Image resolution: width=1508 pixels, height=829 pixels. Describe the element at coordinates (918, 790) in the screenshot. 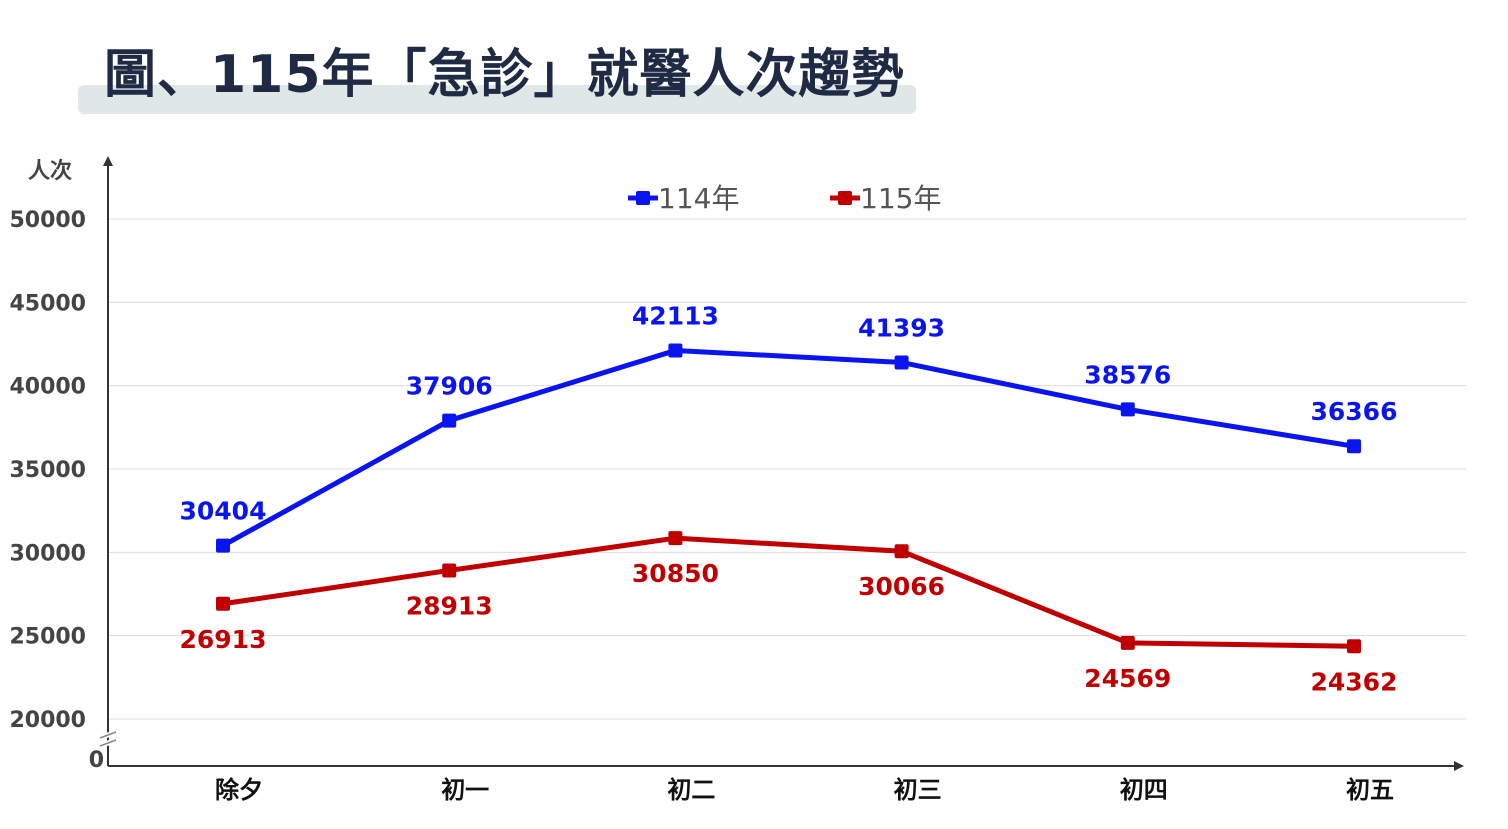

I see `x-tick-label: 初三` at that location.